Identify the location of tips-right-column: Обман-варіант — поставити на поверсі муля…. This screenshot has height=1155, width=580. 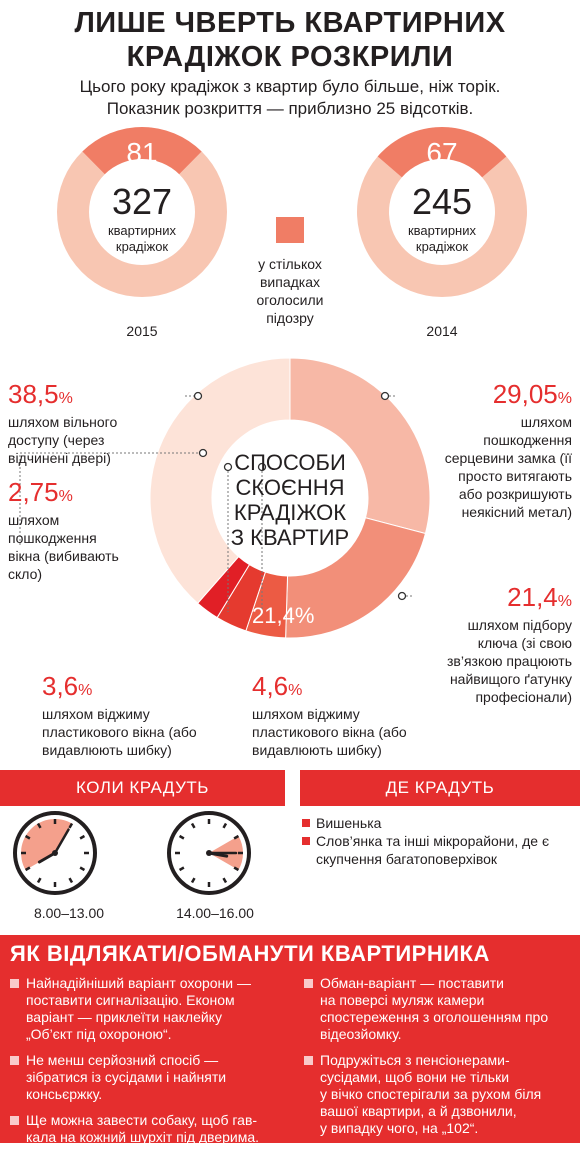
(433, 1060).